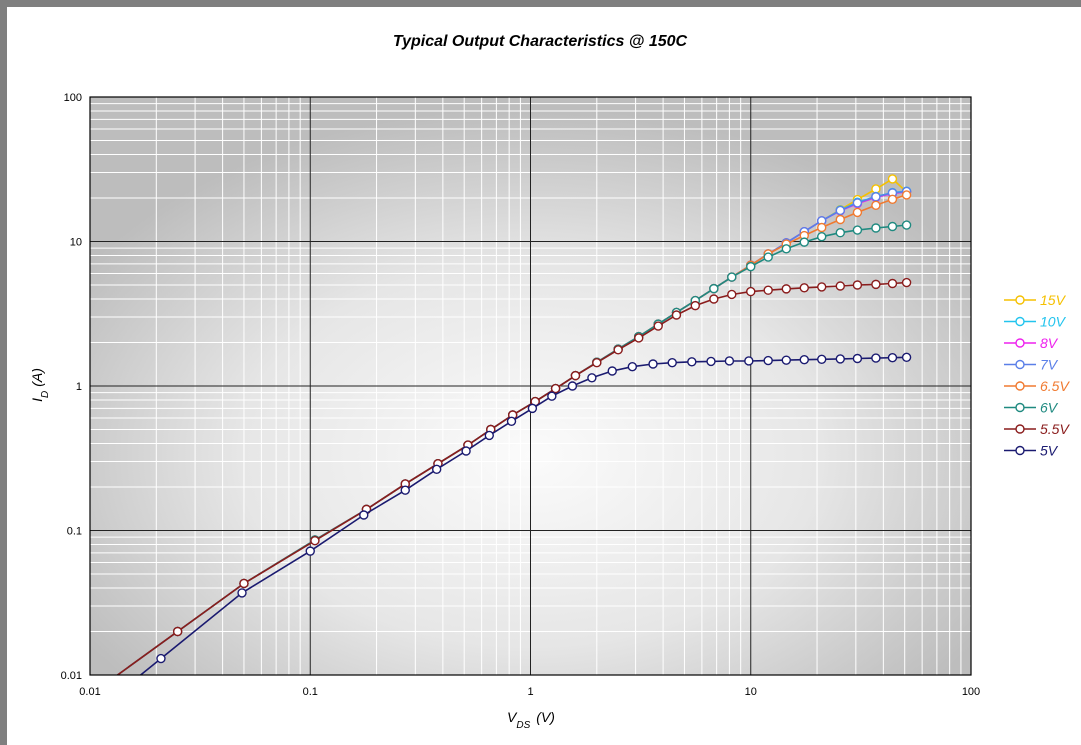  Describe the element at coordinates (89, 692) in the screenshot. I see `x-tick-label: 0.01` at that location.